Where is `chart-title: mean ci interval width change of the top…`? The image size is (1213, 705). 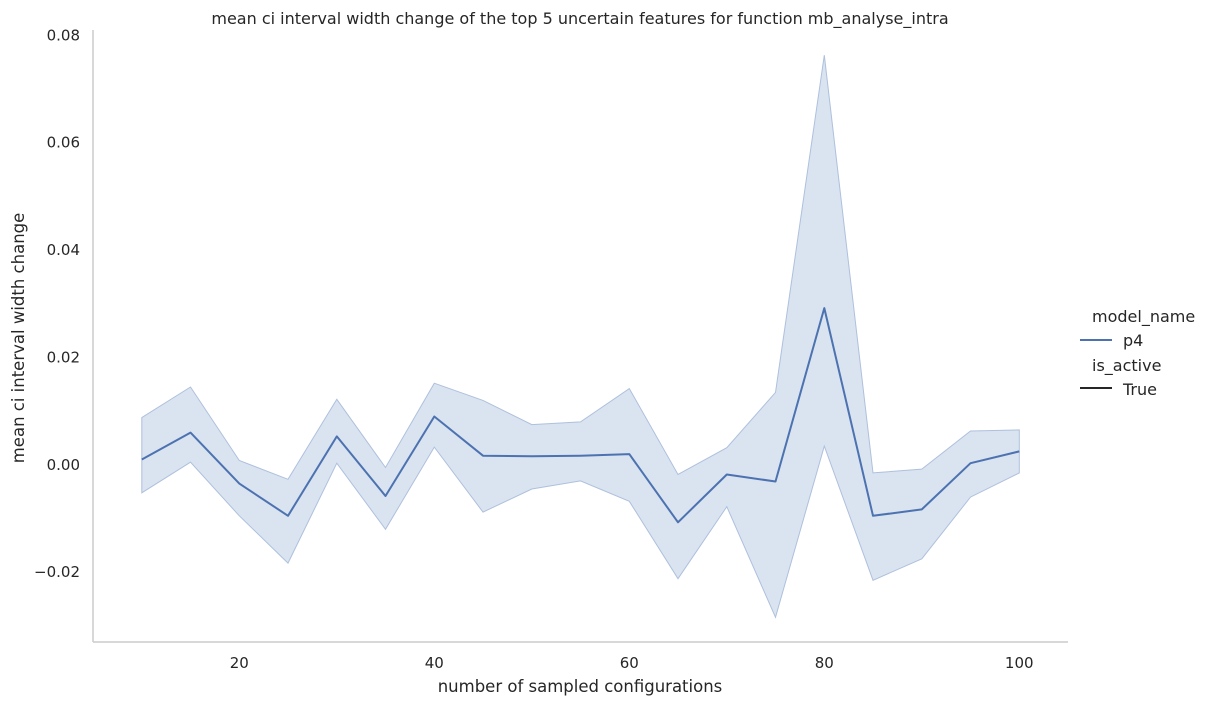 chart-title: mean ci interval width change of the top… is located at coordinates (579, 19).